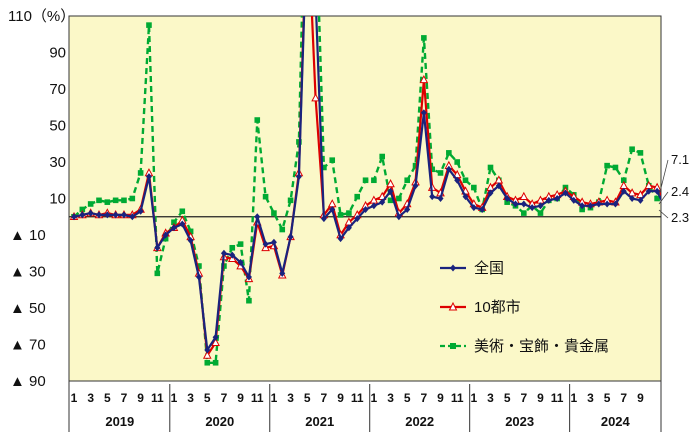  What do you see at coordinates (541, 346) in the screenshot?
I see `legend-label: 美術・宝飾・貴金属` at bounding box center [541, 346].